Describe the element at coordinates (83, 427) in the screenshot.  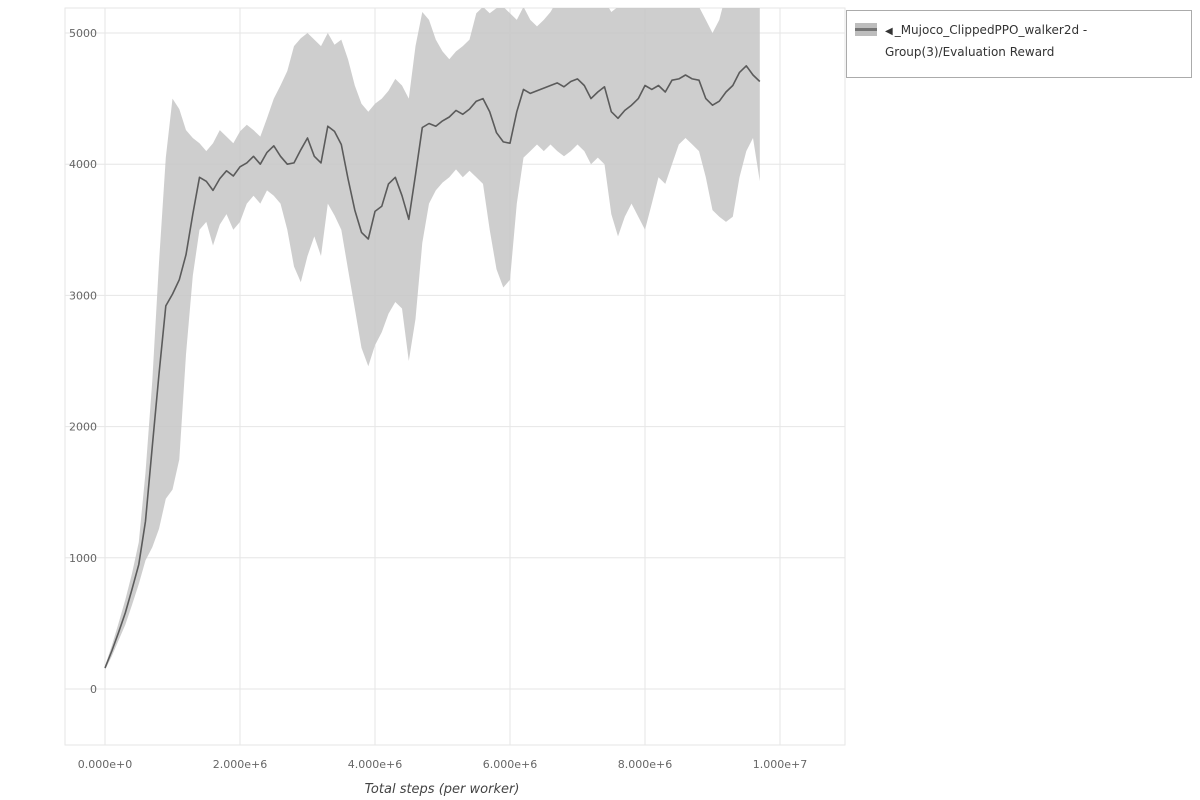
I see `y-tick-label: 2000` at that location.